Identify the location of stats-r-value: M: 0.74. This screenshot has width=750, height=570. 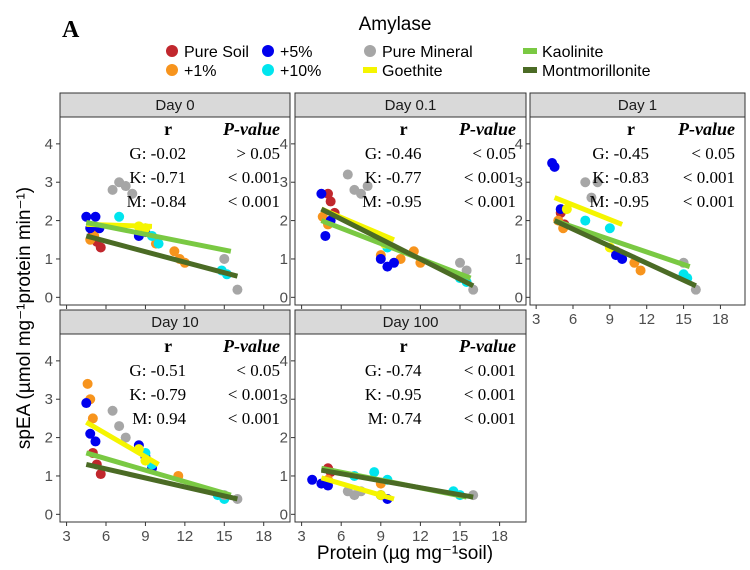
(395, 418).